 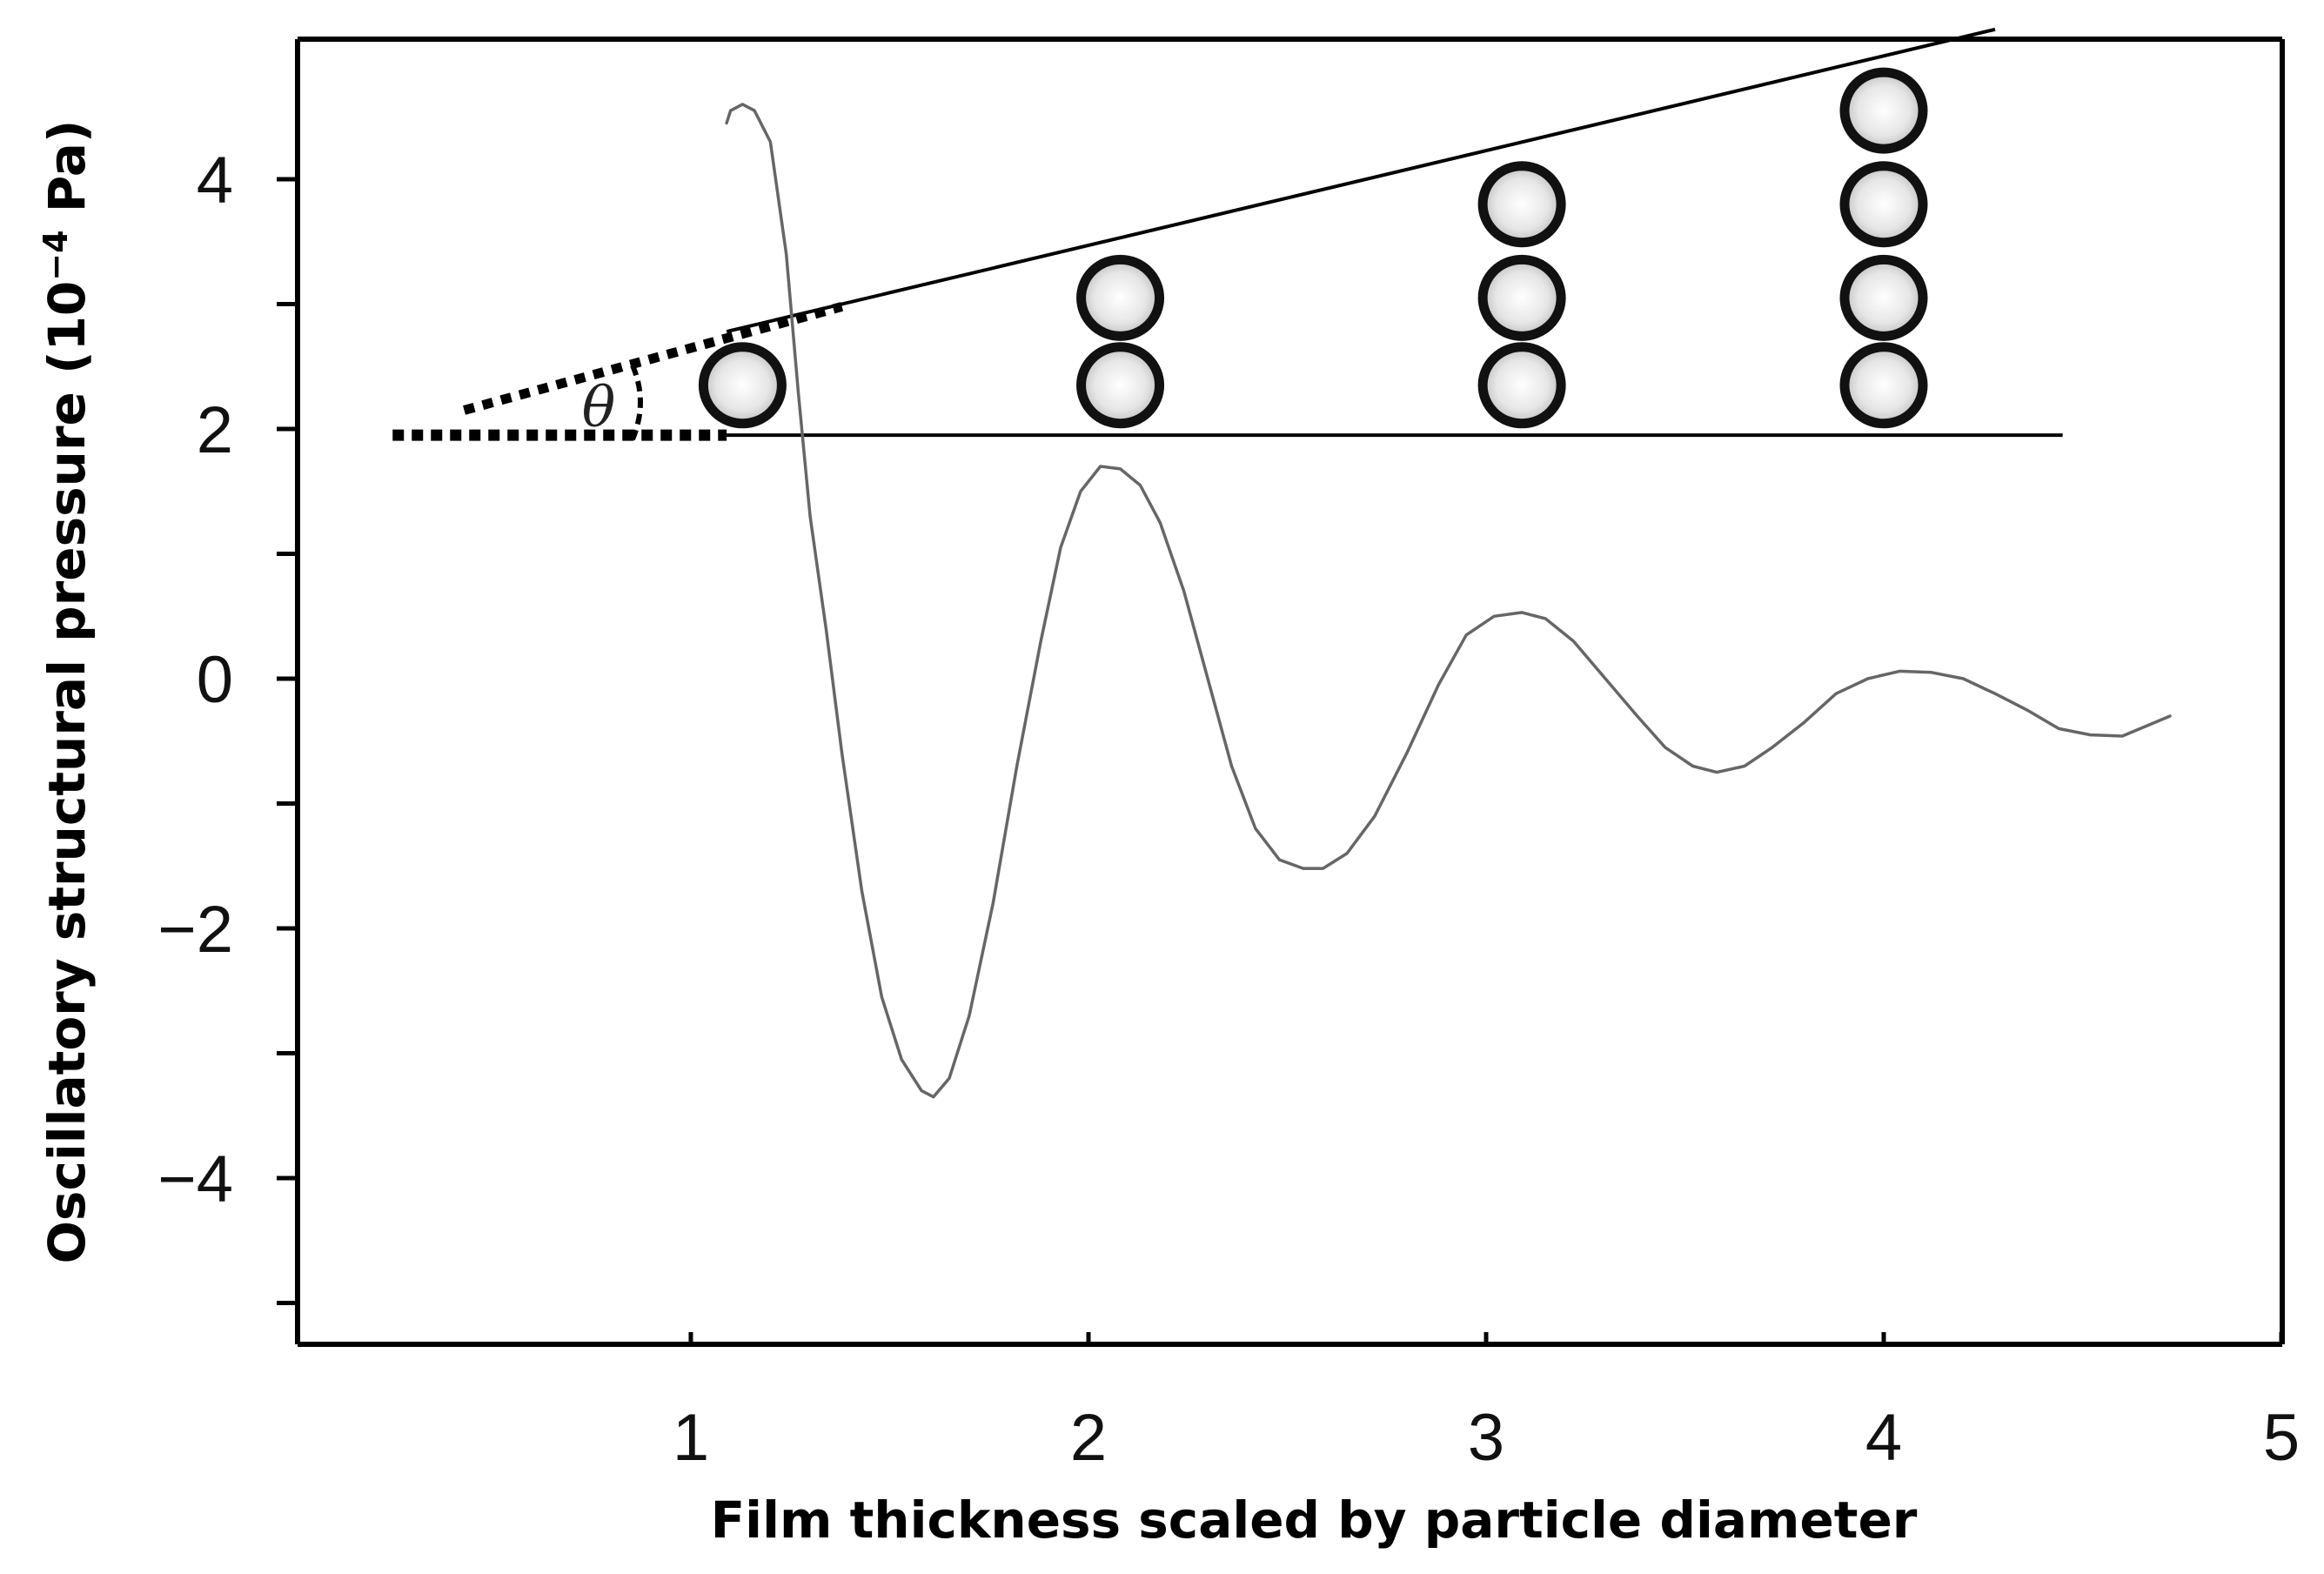 I want to click on y-tick-label: 0, so click(x=215, y=680).